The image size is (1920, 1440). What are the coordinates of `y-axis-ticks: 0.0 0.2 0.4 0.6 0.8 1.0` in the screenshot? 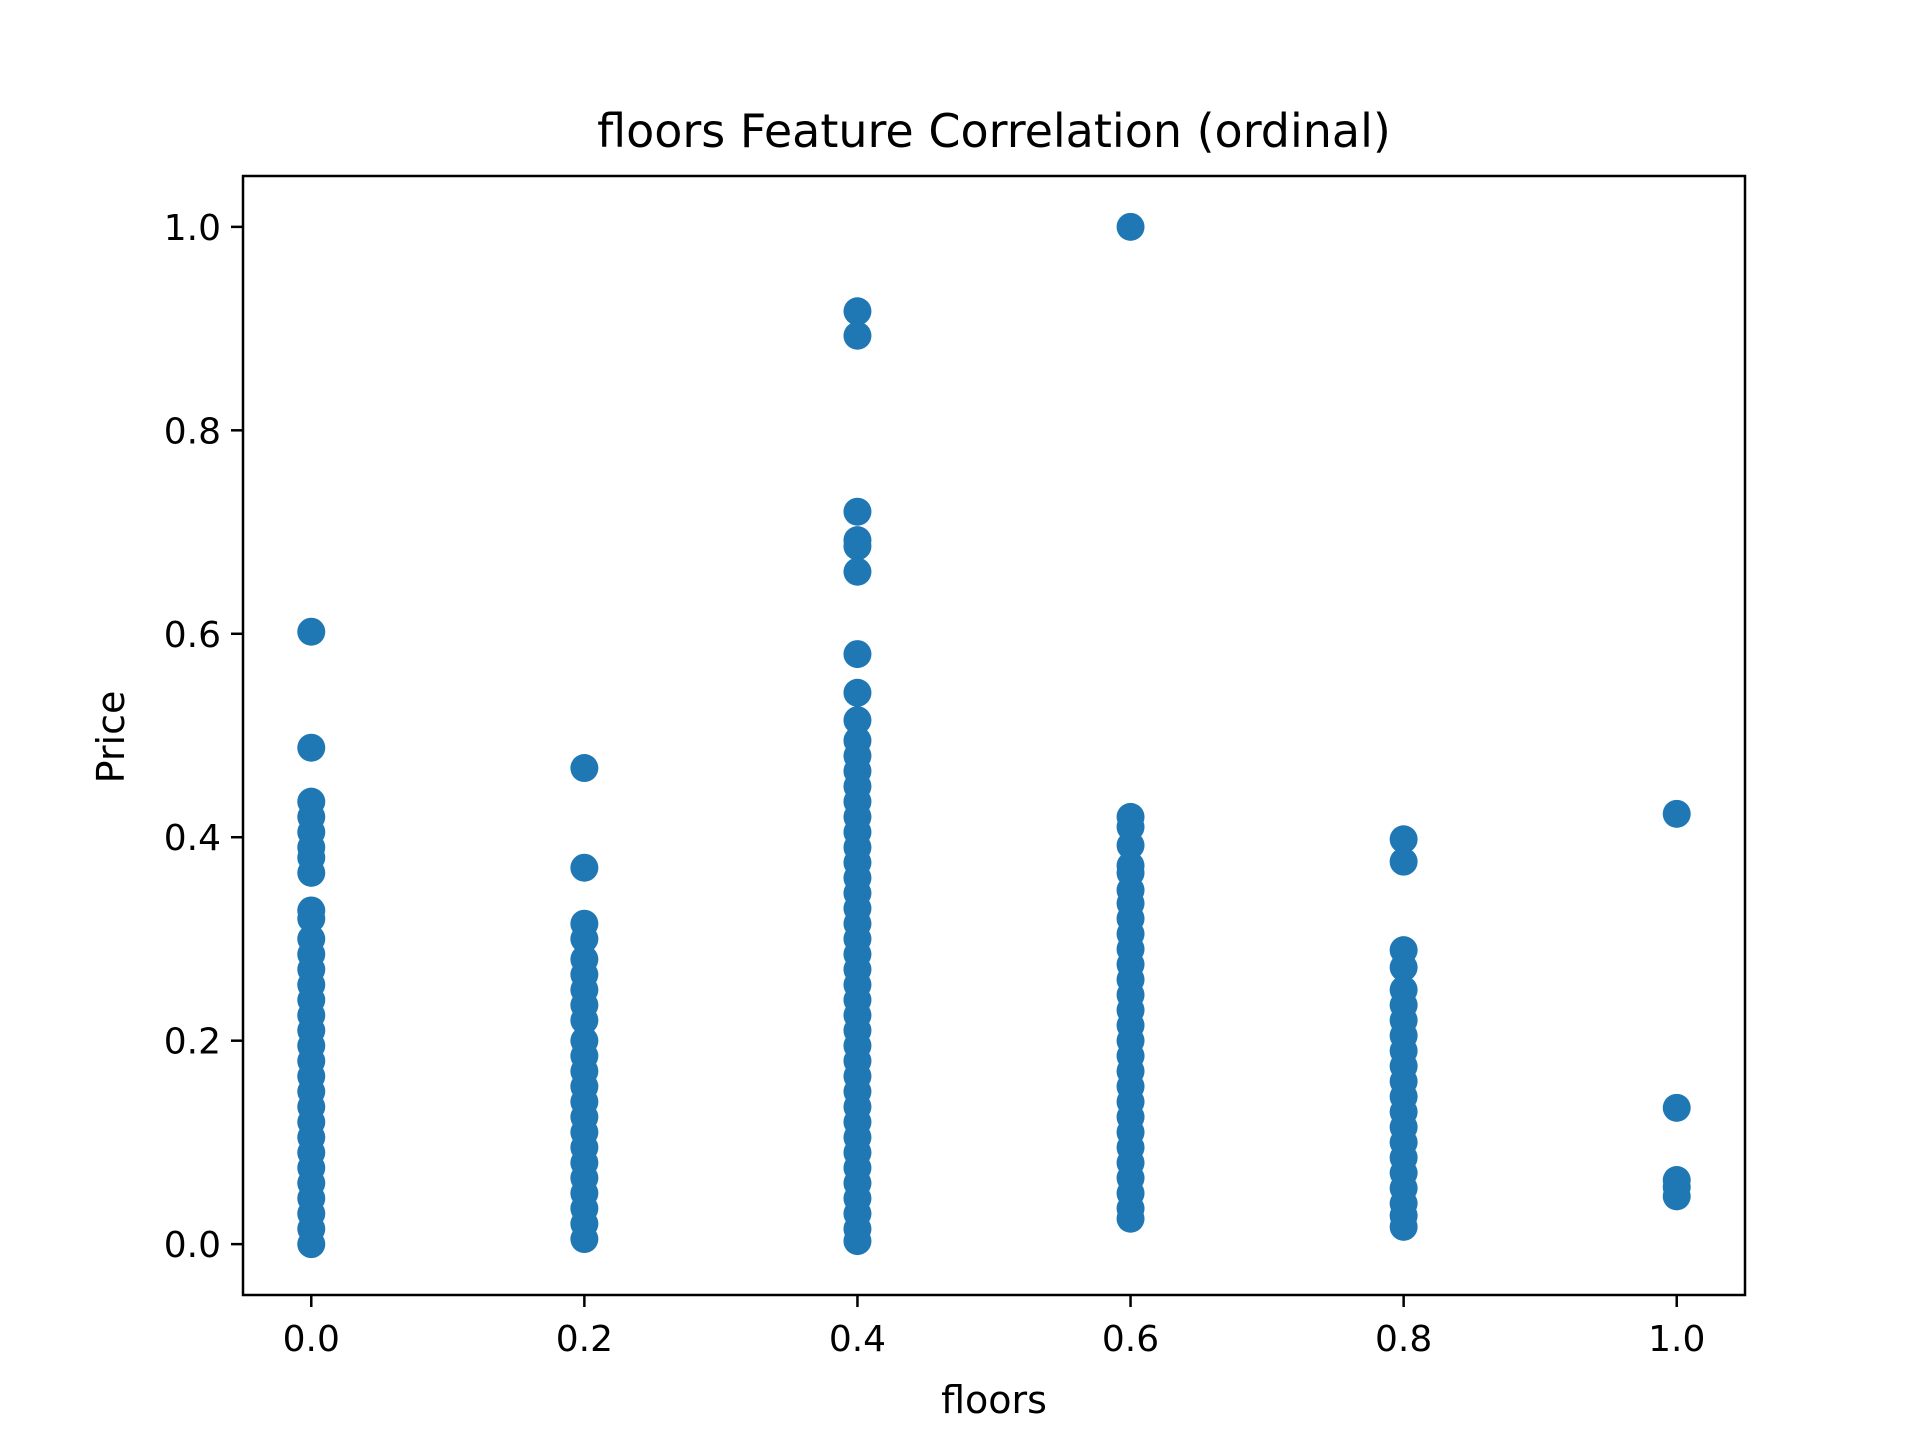 It's located at (203, 737).